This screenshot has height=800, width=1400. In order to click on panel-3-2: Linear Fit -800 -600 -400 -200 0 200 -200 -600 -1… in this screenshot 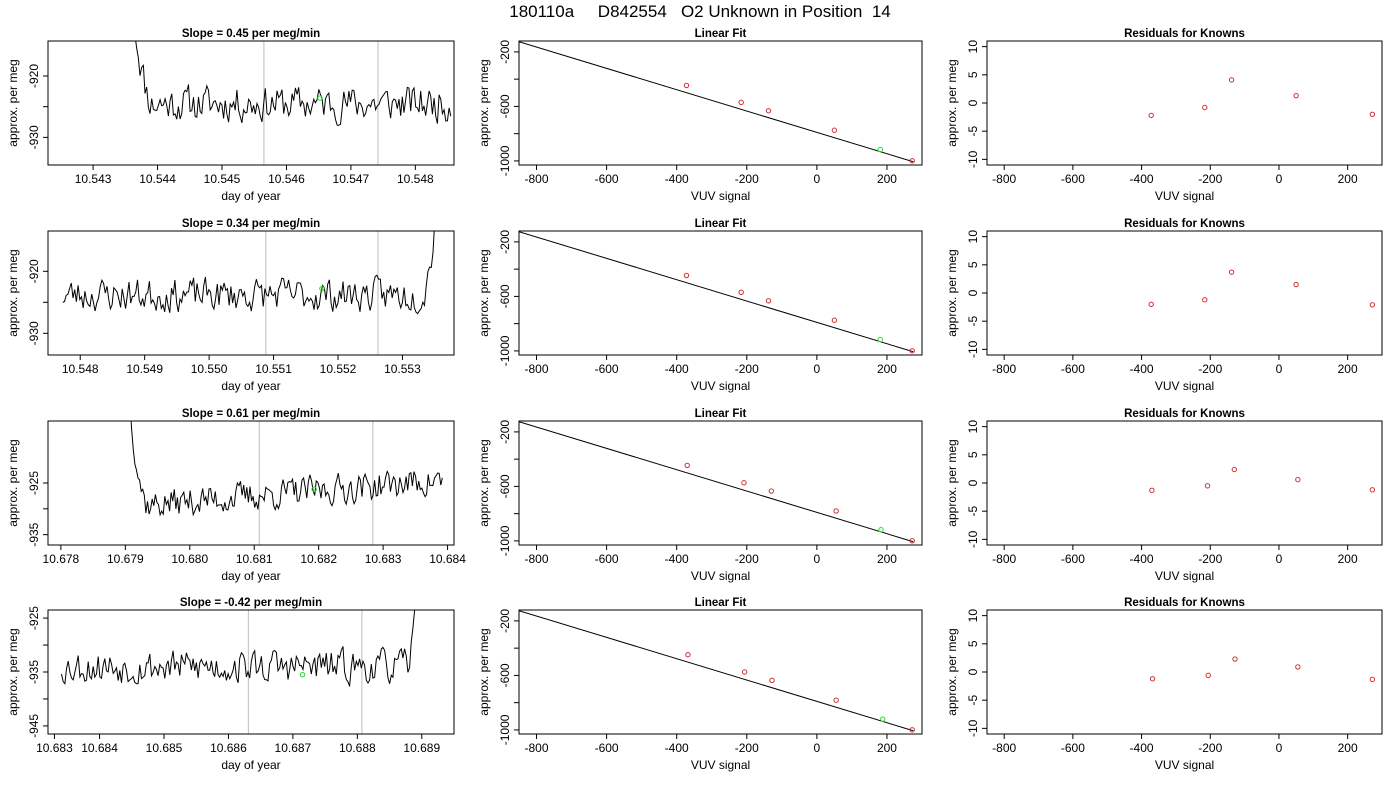, I will do `click(700, 495)`.